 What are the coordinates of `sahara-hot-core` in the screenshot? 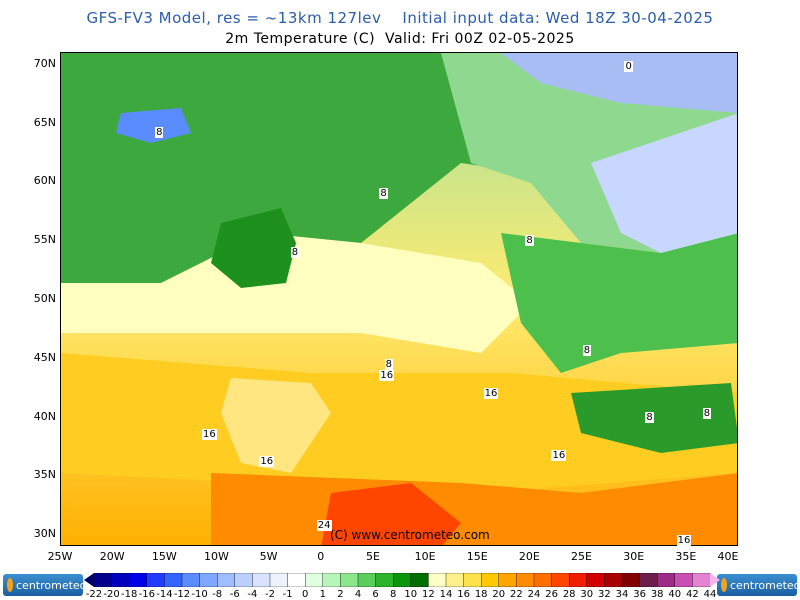 It's located at (391, 514).